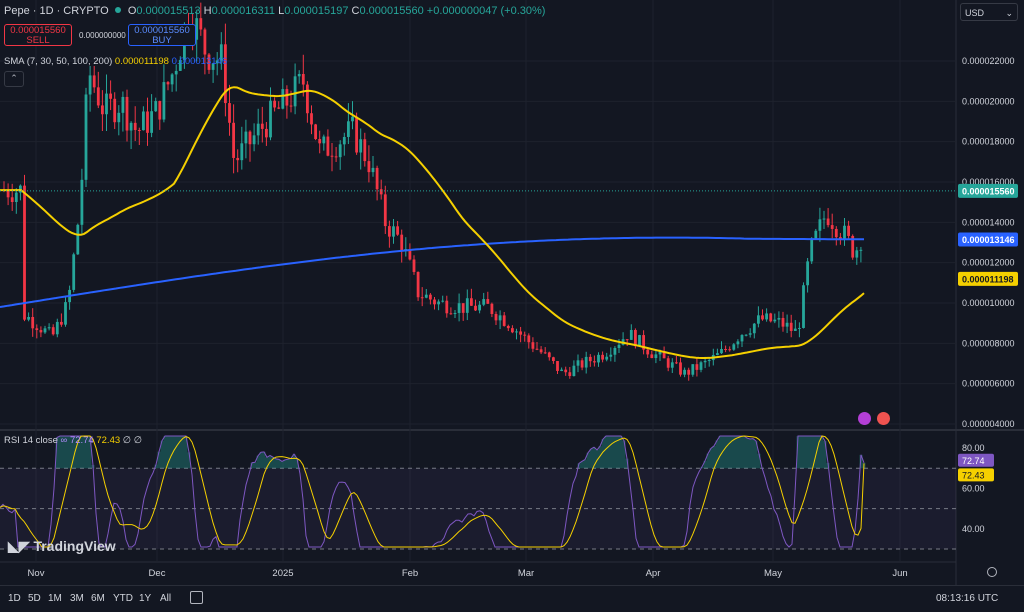 This screenshot has width=1024, height=612. What do you see at coordinates (884, 418) in the screenshot?
I see `us-flag-icon` at bounding box center [884, 418].